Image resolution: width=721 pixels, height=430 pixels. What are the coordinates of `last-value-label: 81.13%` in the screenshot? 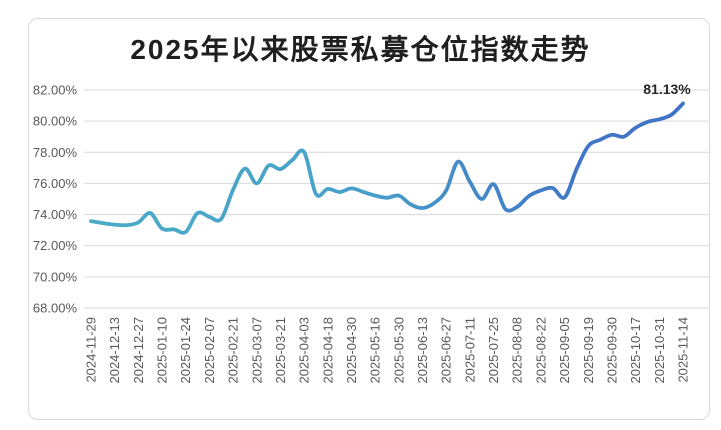 It's located at (667, 89).